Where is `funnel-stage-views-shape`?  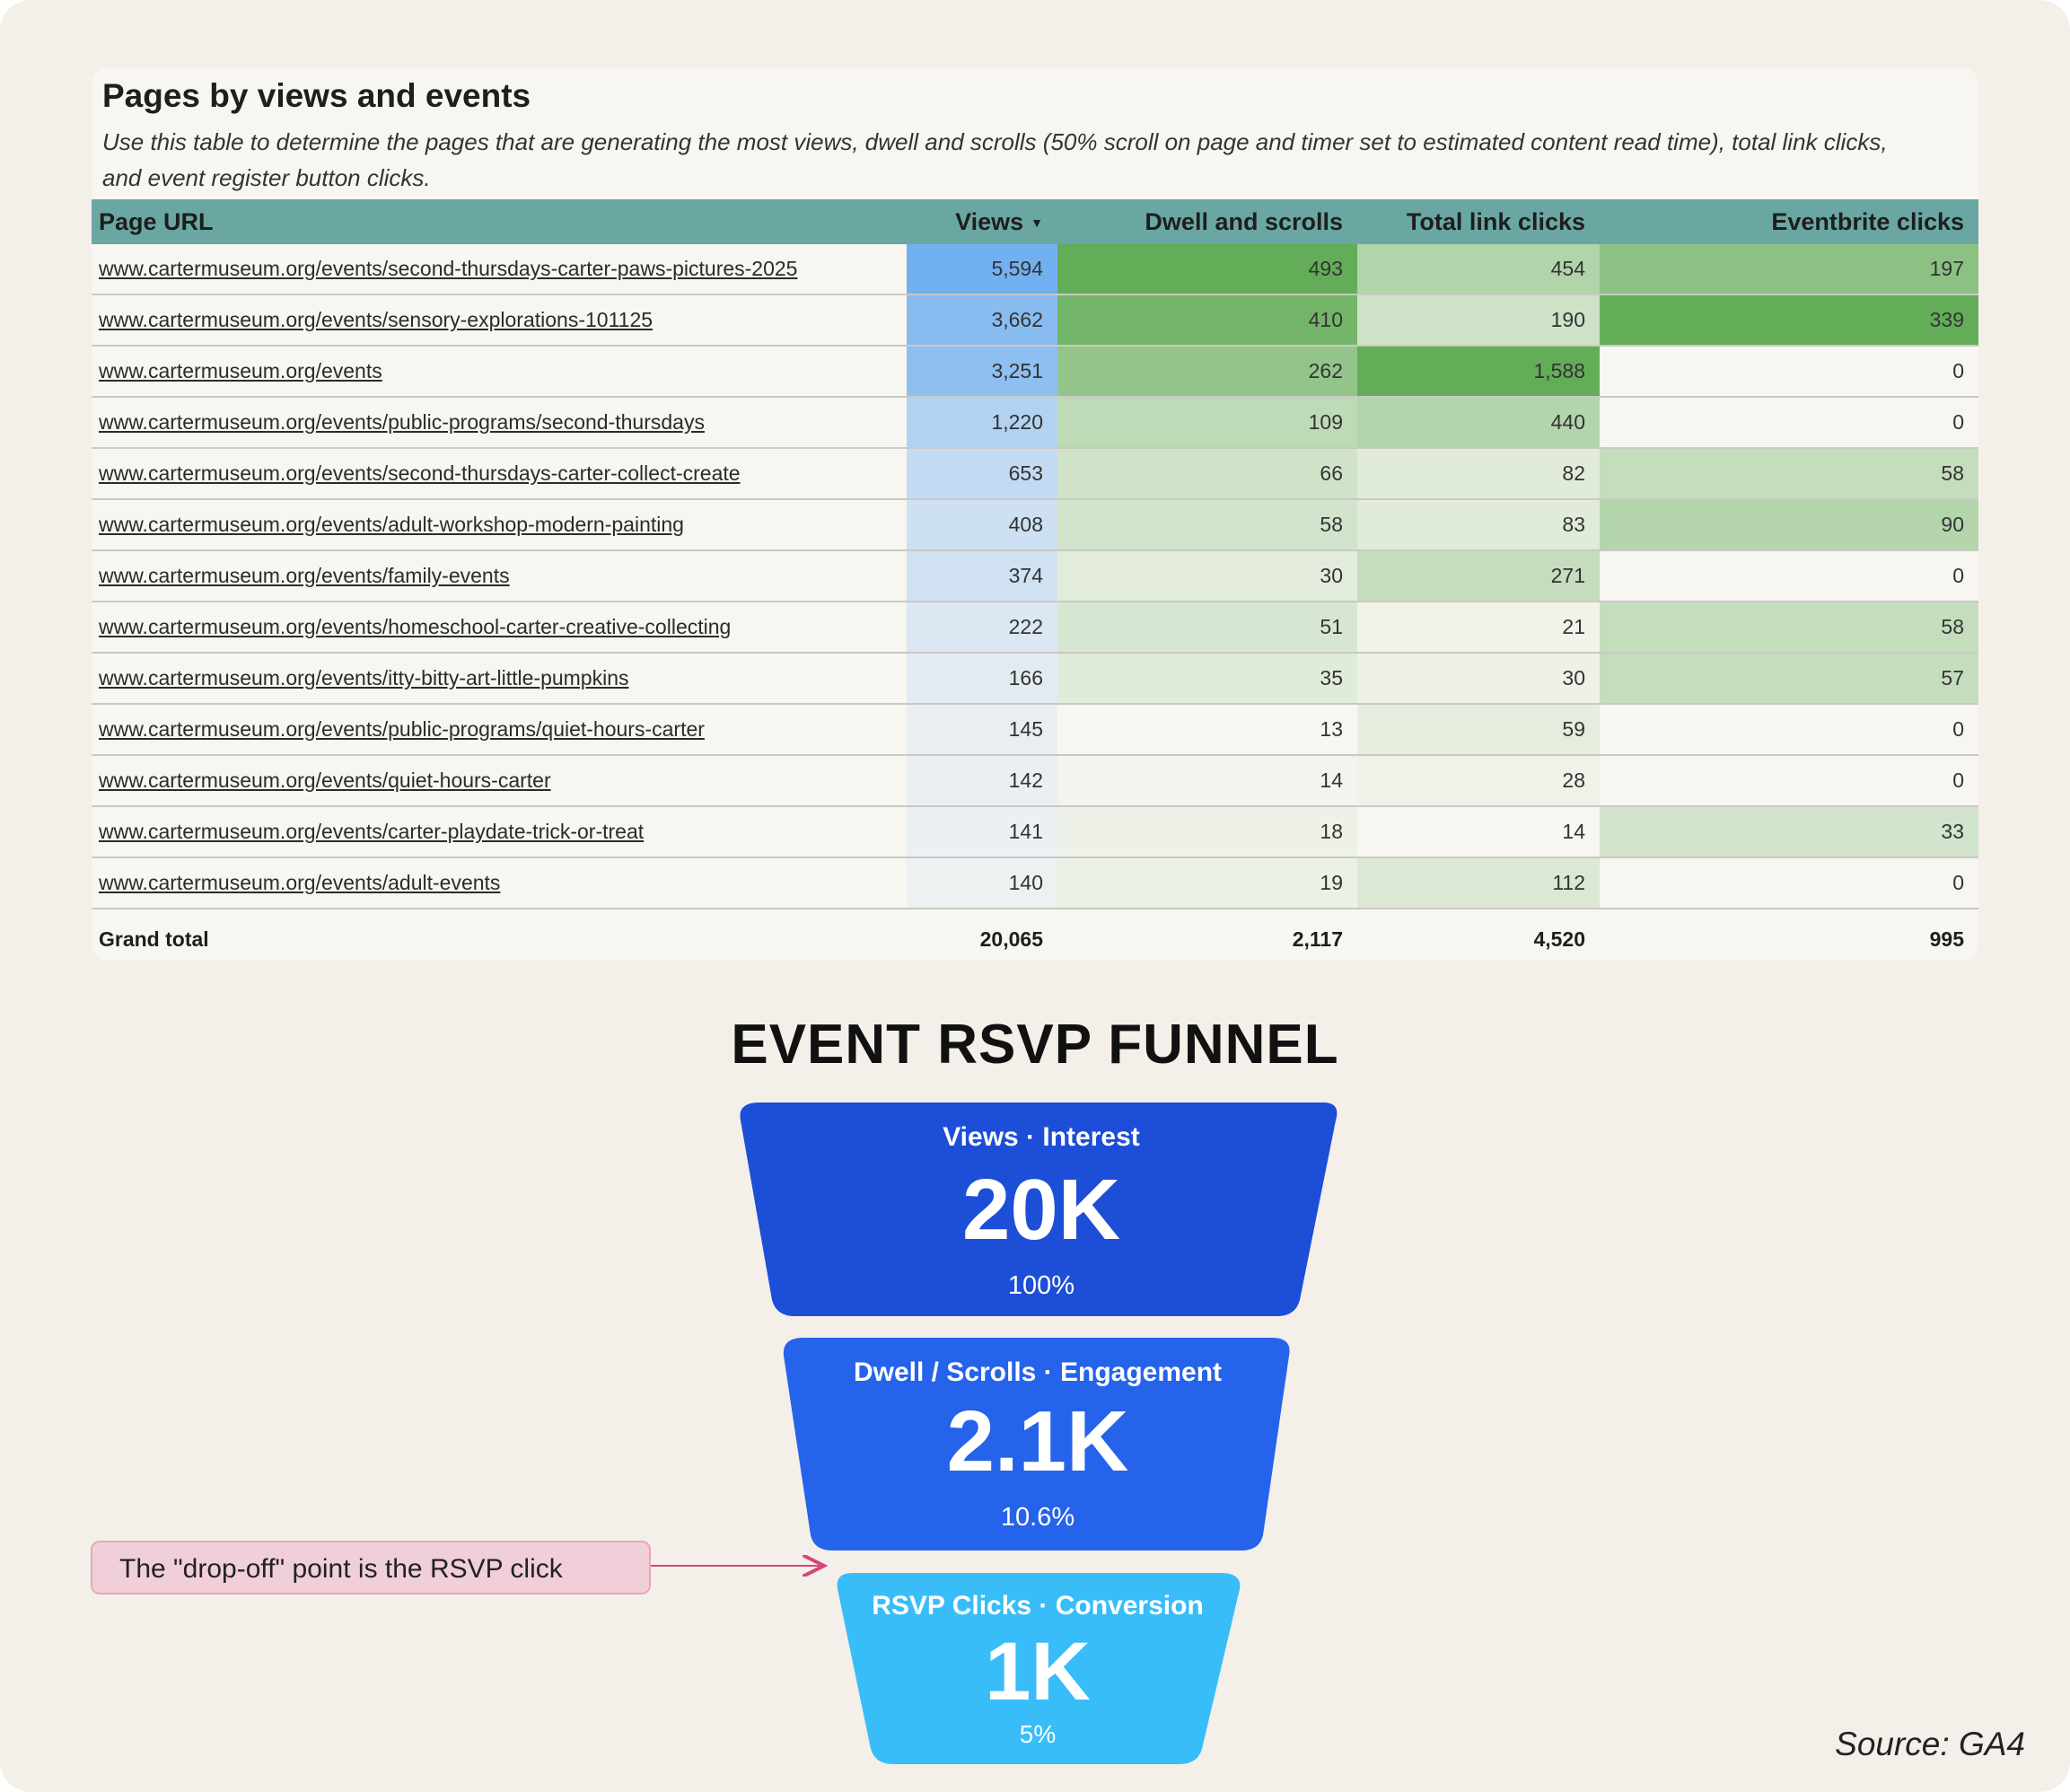 funnel-stage-views-shape is located at coordinates (1039, 1209).